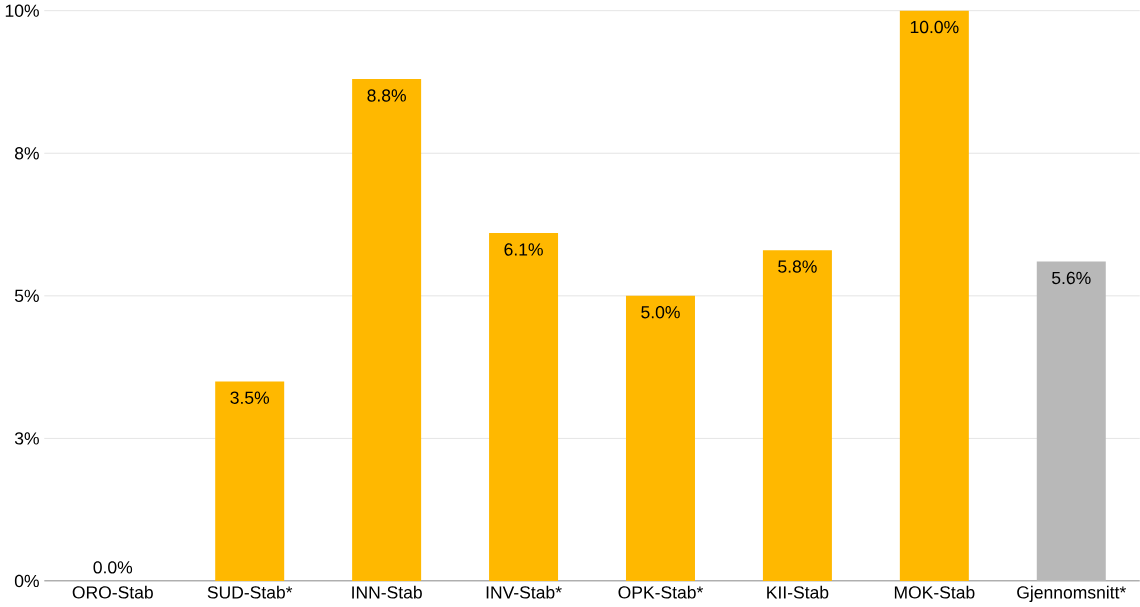 Image resolution: width=1140 pixels, height=607 pixels. Describe the element at coordinates (1071, 594) in the screenshot. I see `x-tick-label: Gjennomsnitt*` at that location.